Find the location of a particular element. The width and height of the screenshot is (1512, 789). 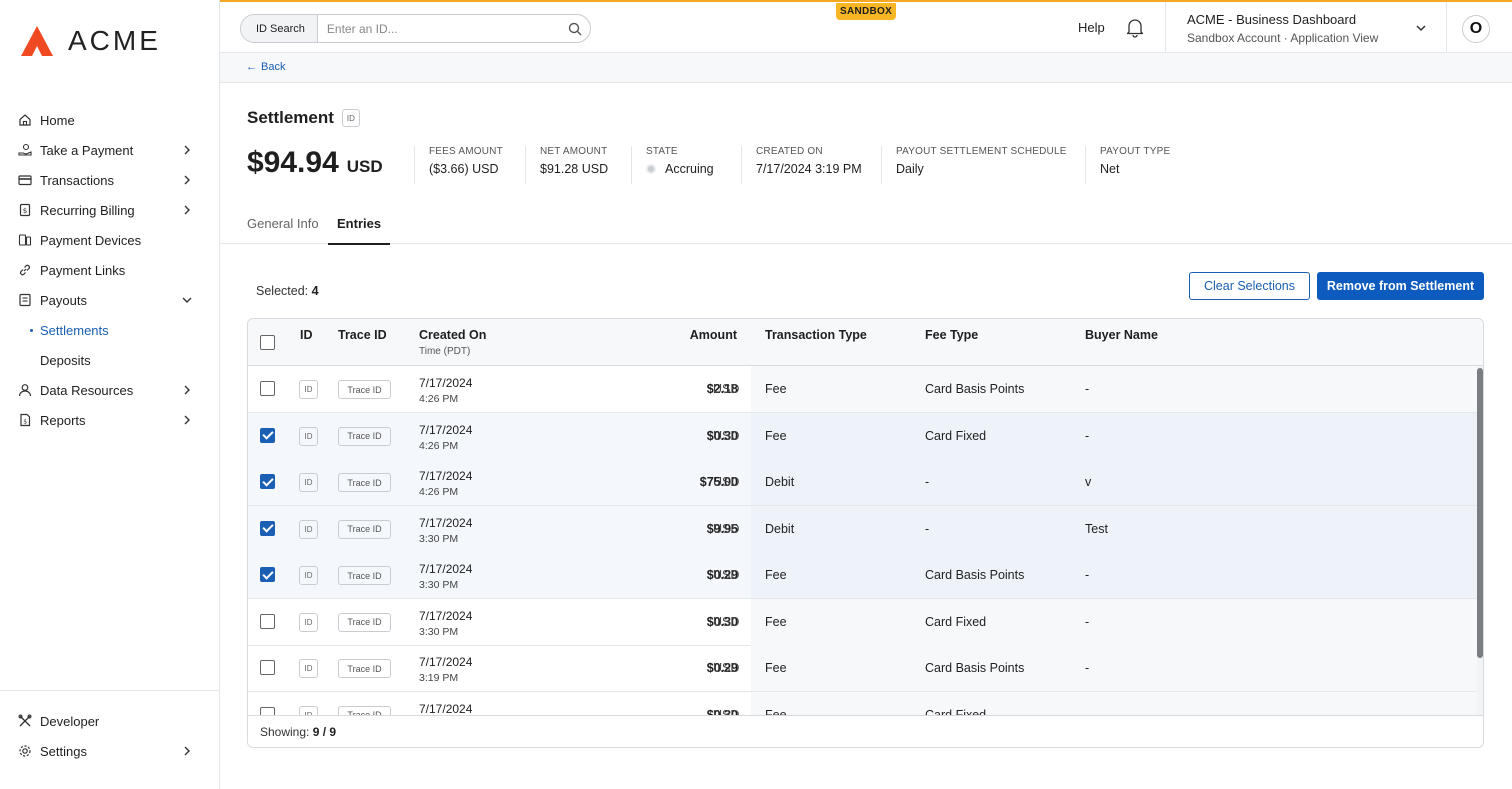

stat-label: Payout Type is located at coordinates (1135, 151).